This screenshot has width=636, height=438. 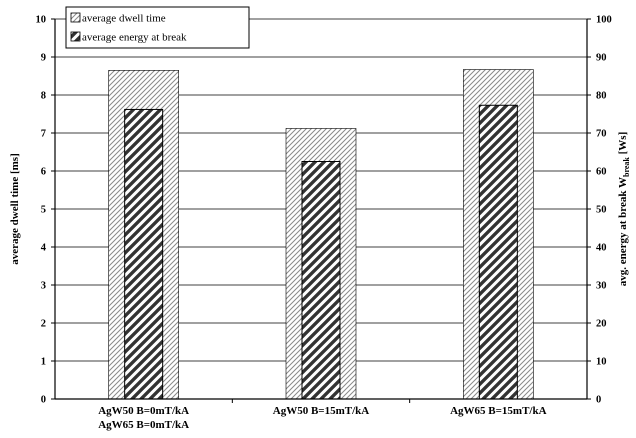 What do you see at coordinates (604, 20) in the screenshot?
I see `y2-tick-label: 100` at bounding box center [604, 20].